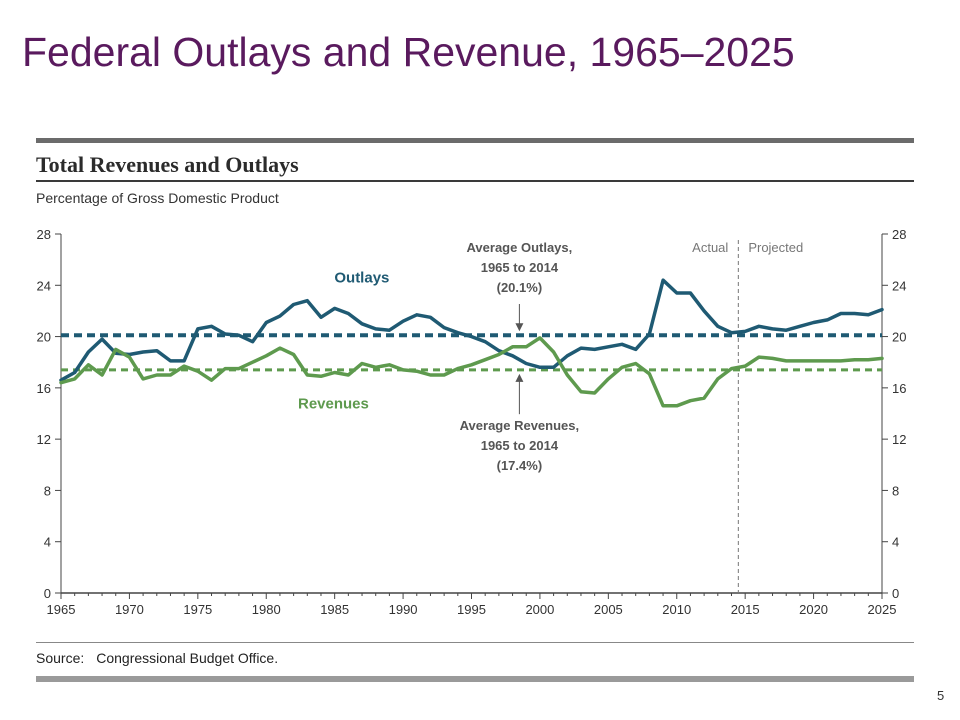  Describe the element at coordinates (745, 609) in the screenshot. I see `x-tick-label: 2015` at that location.